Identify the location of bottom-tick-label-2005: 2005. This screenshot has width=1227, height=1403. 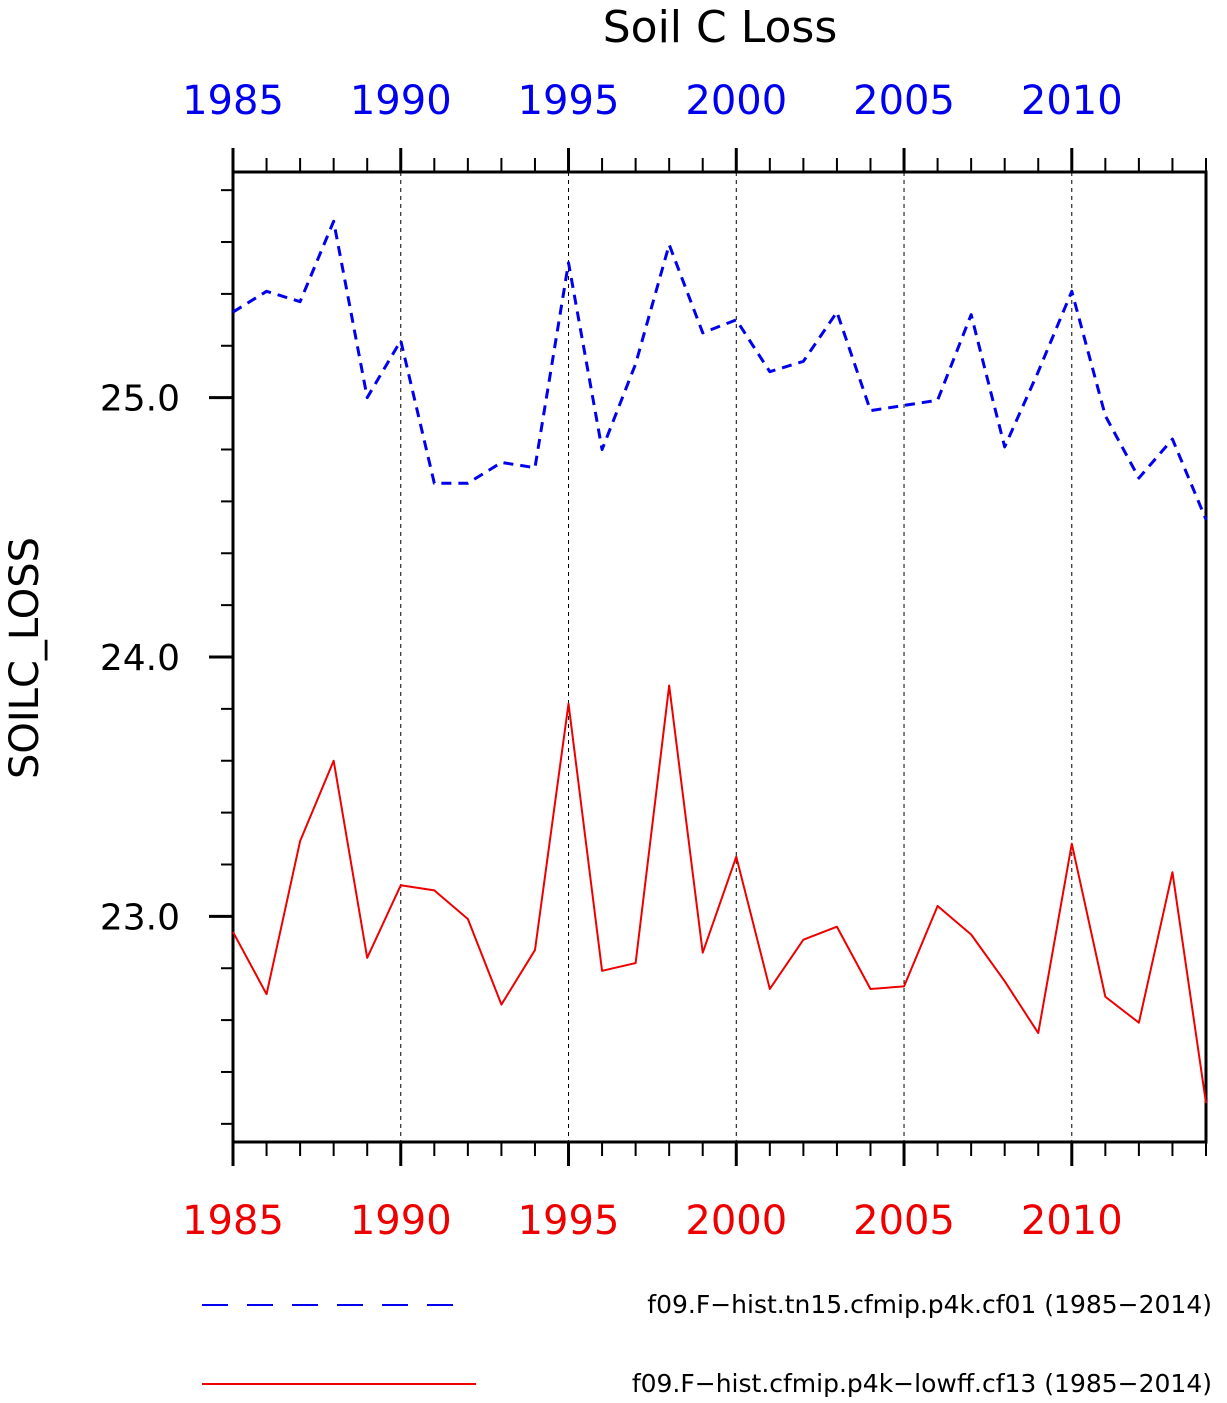
(904, 1221).